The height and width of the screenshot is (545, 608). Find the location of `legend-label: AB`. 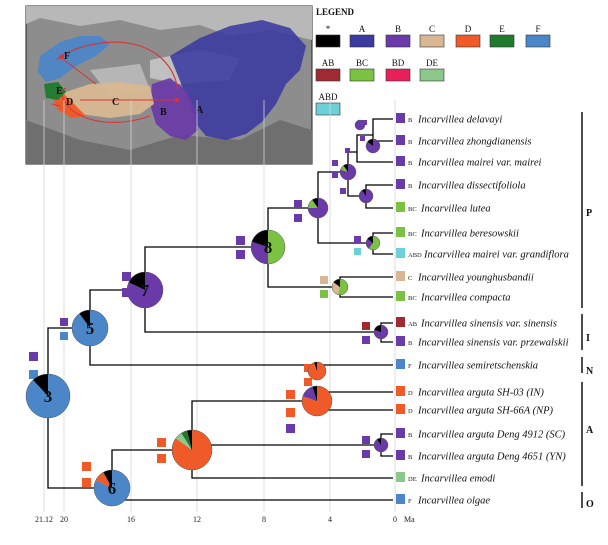

legend-label: AB is located at coordinates (328, 63).